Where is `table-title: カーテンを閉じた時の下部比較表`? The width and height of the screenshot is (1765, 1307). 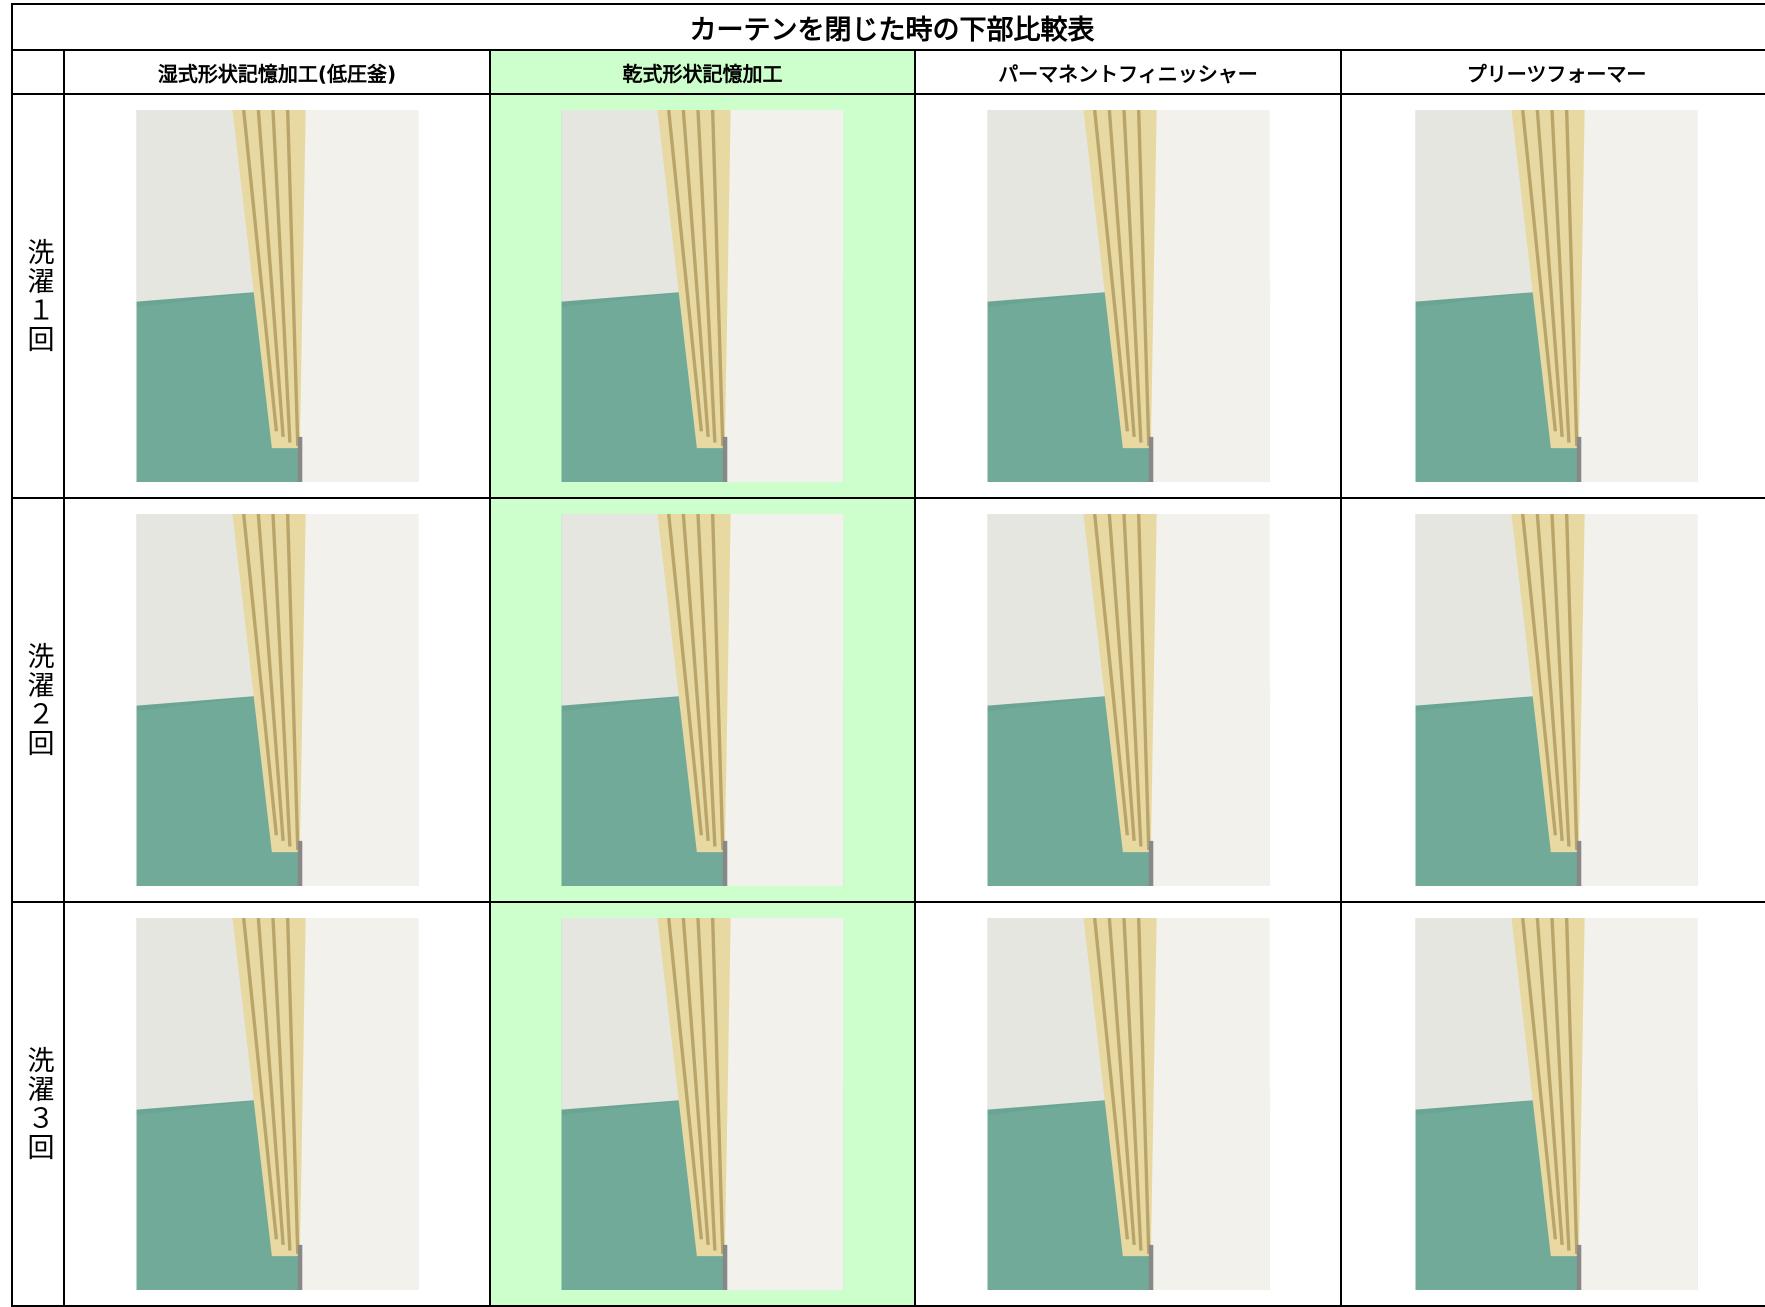
table-title: カーテンを閉じた時の下部比較表 is located at coordinates (887, 27).